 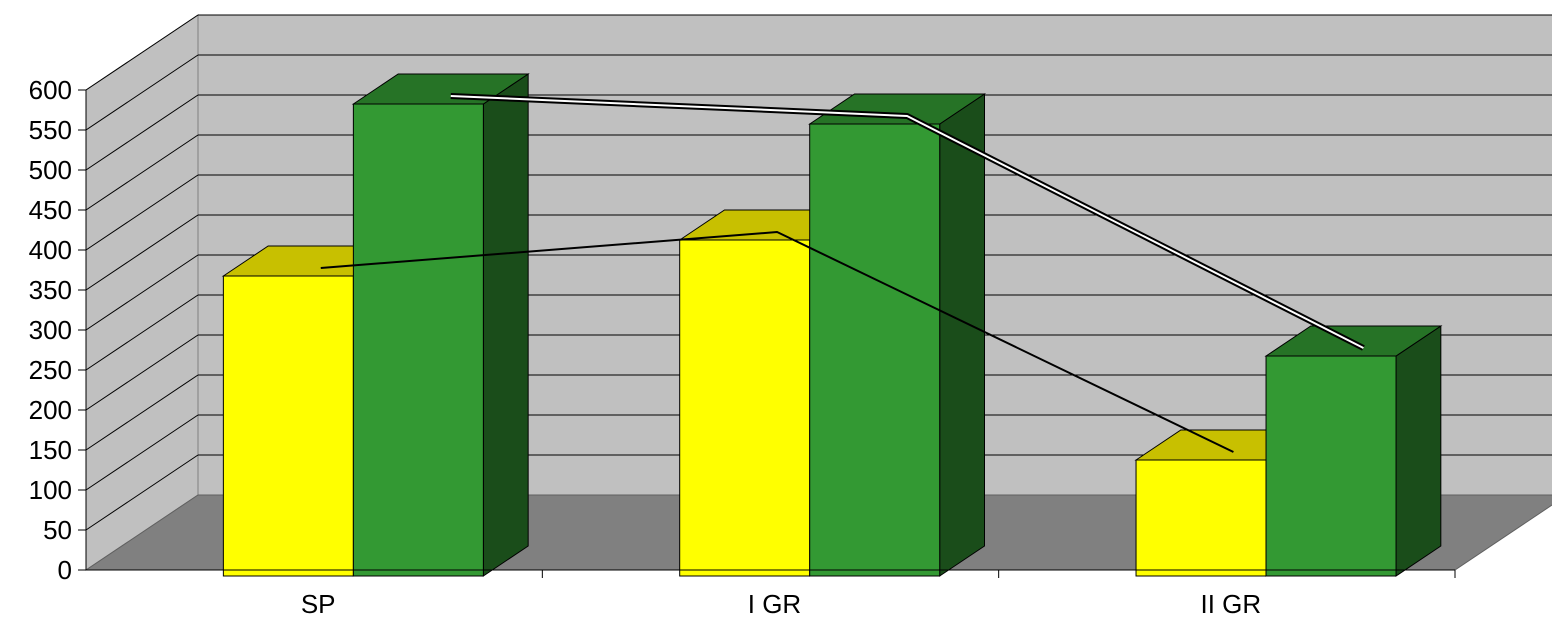 I want to click on x-tick-label: II GR, so click(x=1230, y=603).